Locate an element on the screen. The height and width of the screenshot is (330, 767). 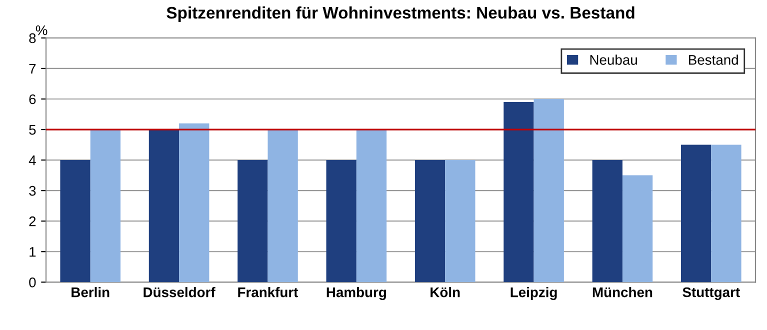
legend-label: Neubau is located at coordinates (613, 59).